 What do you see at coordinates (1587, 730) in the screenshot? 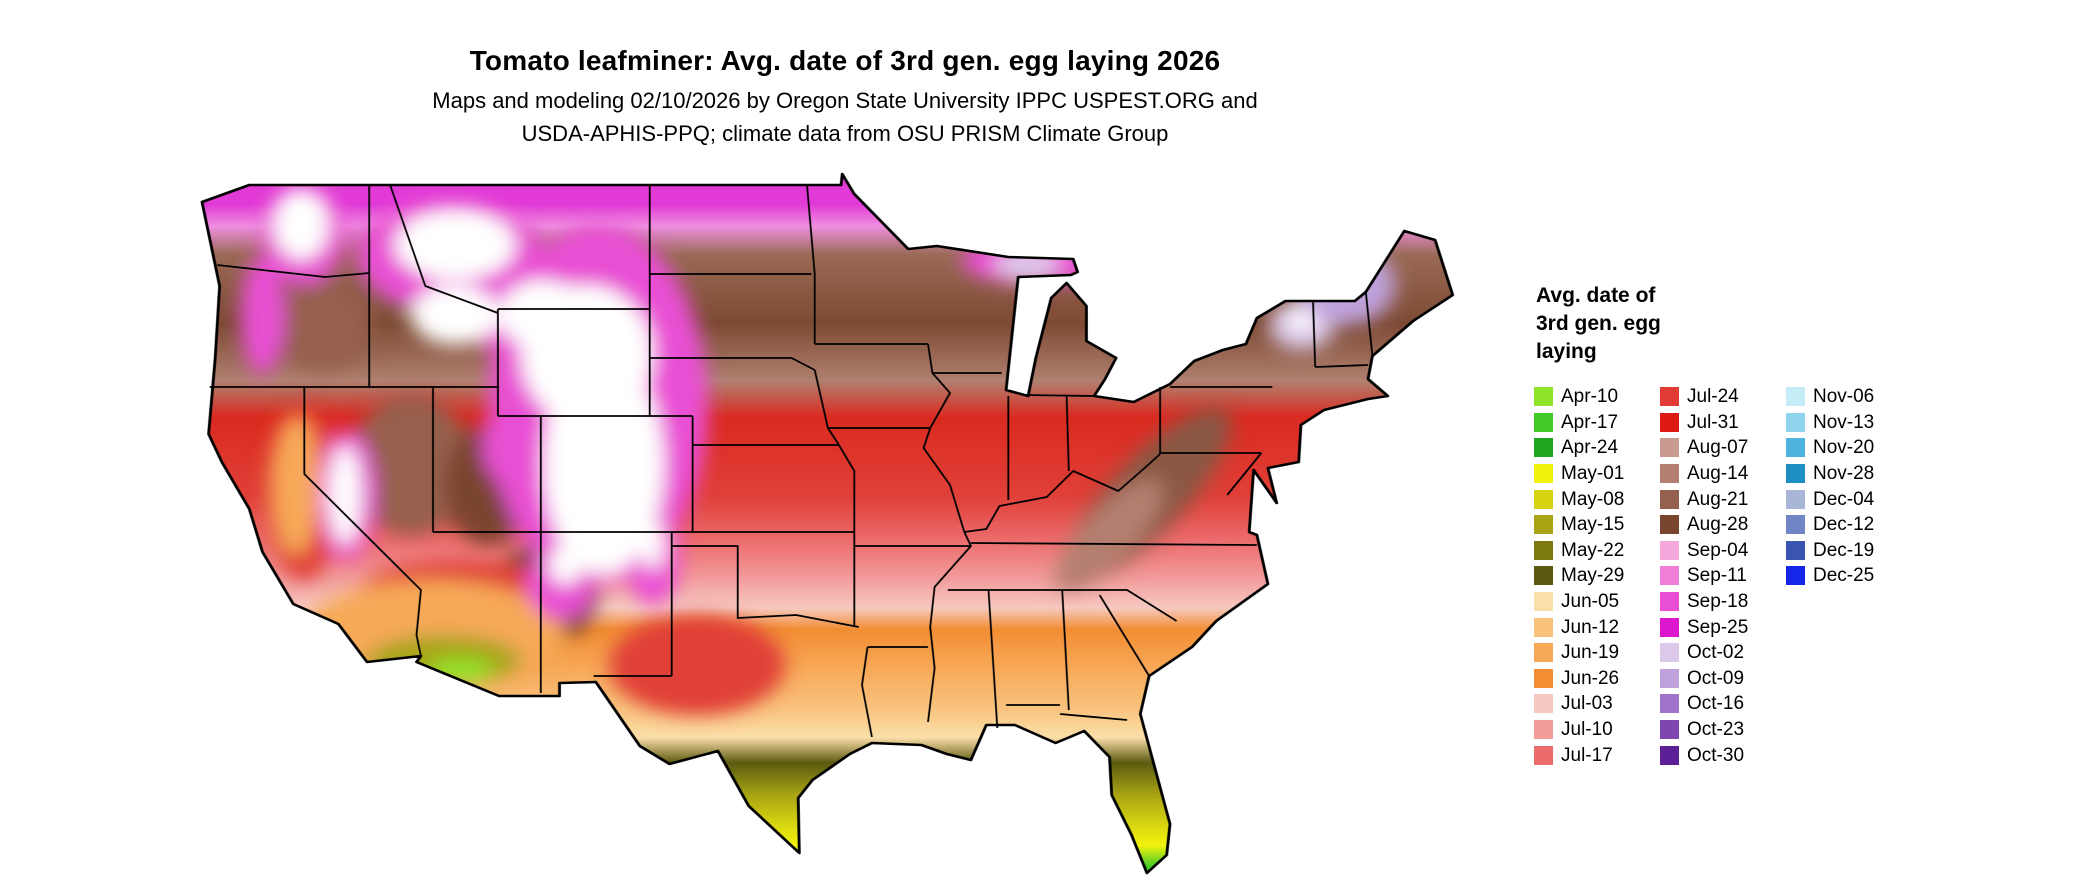
I see `legend-label: Jul-10` at bounding box center [1587, 730].